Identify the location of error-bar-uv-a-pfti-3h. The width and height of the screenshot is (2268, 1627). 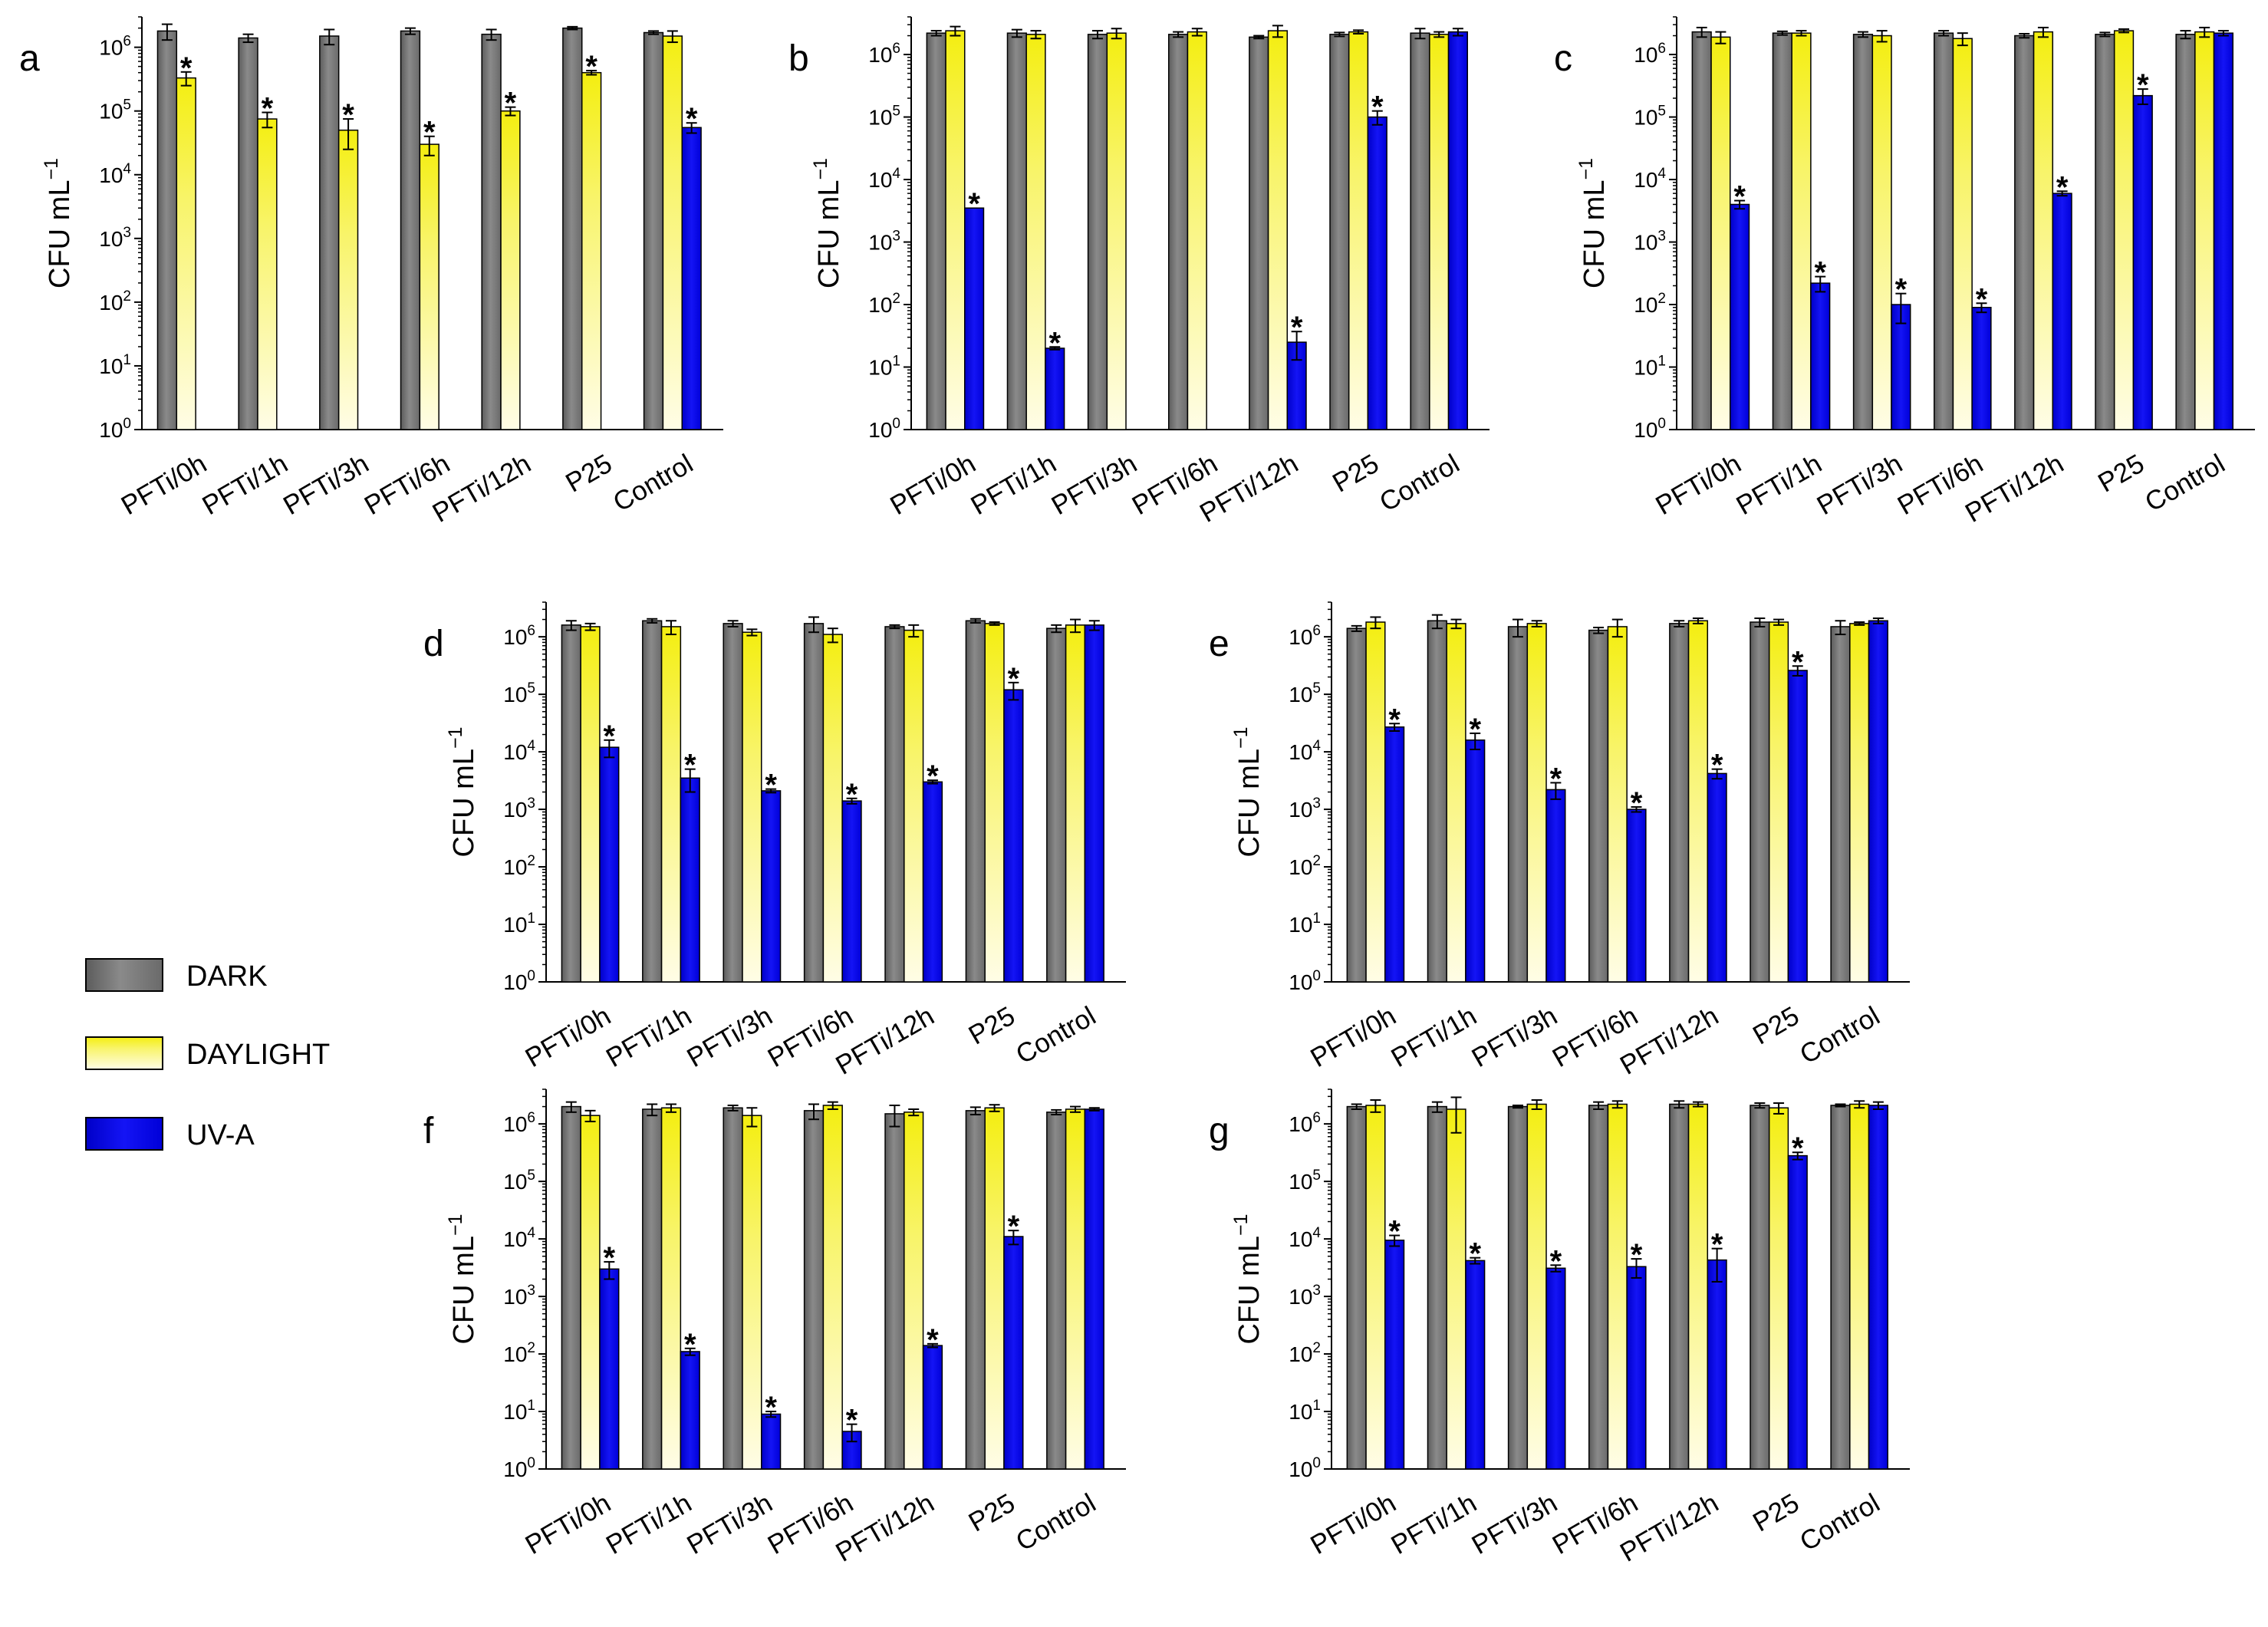
(1556, 1269).